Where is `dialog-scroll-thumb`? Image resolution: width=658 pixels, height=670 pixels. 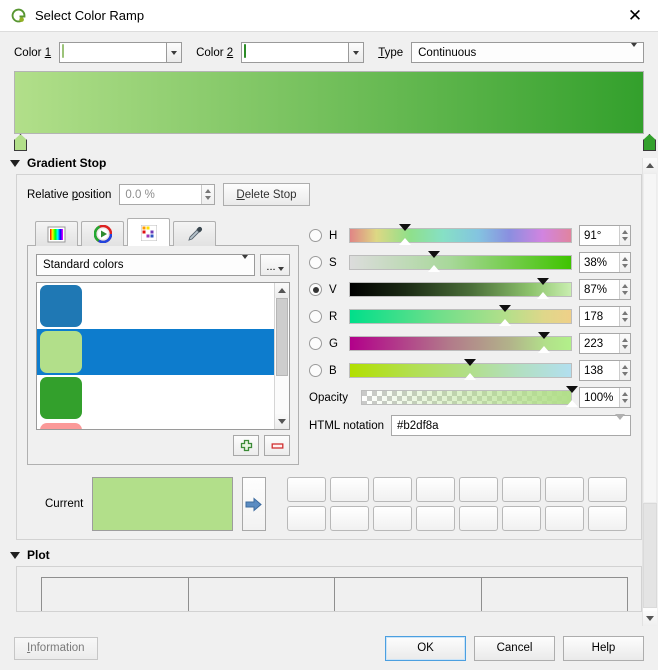 dialog-scroll-thumb is located at coordinates (650, 338).